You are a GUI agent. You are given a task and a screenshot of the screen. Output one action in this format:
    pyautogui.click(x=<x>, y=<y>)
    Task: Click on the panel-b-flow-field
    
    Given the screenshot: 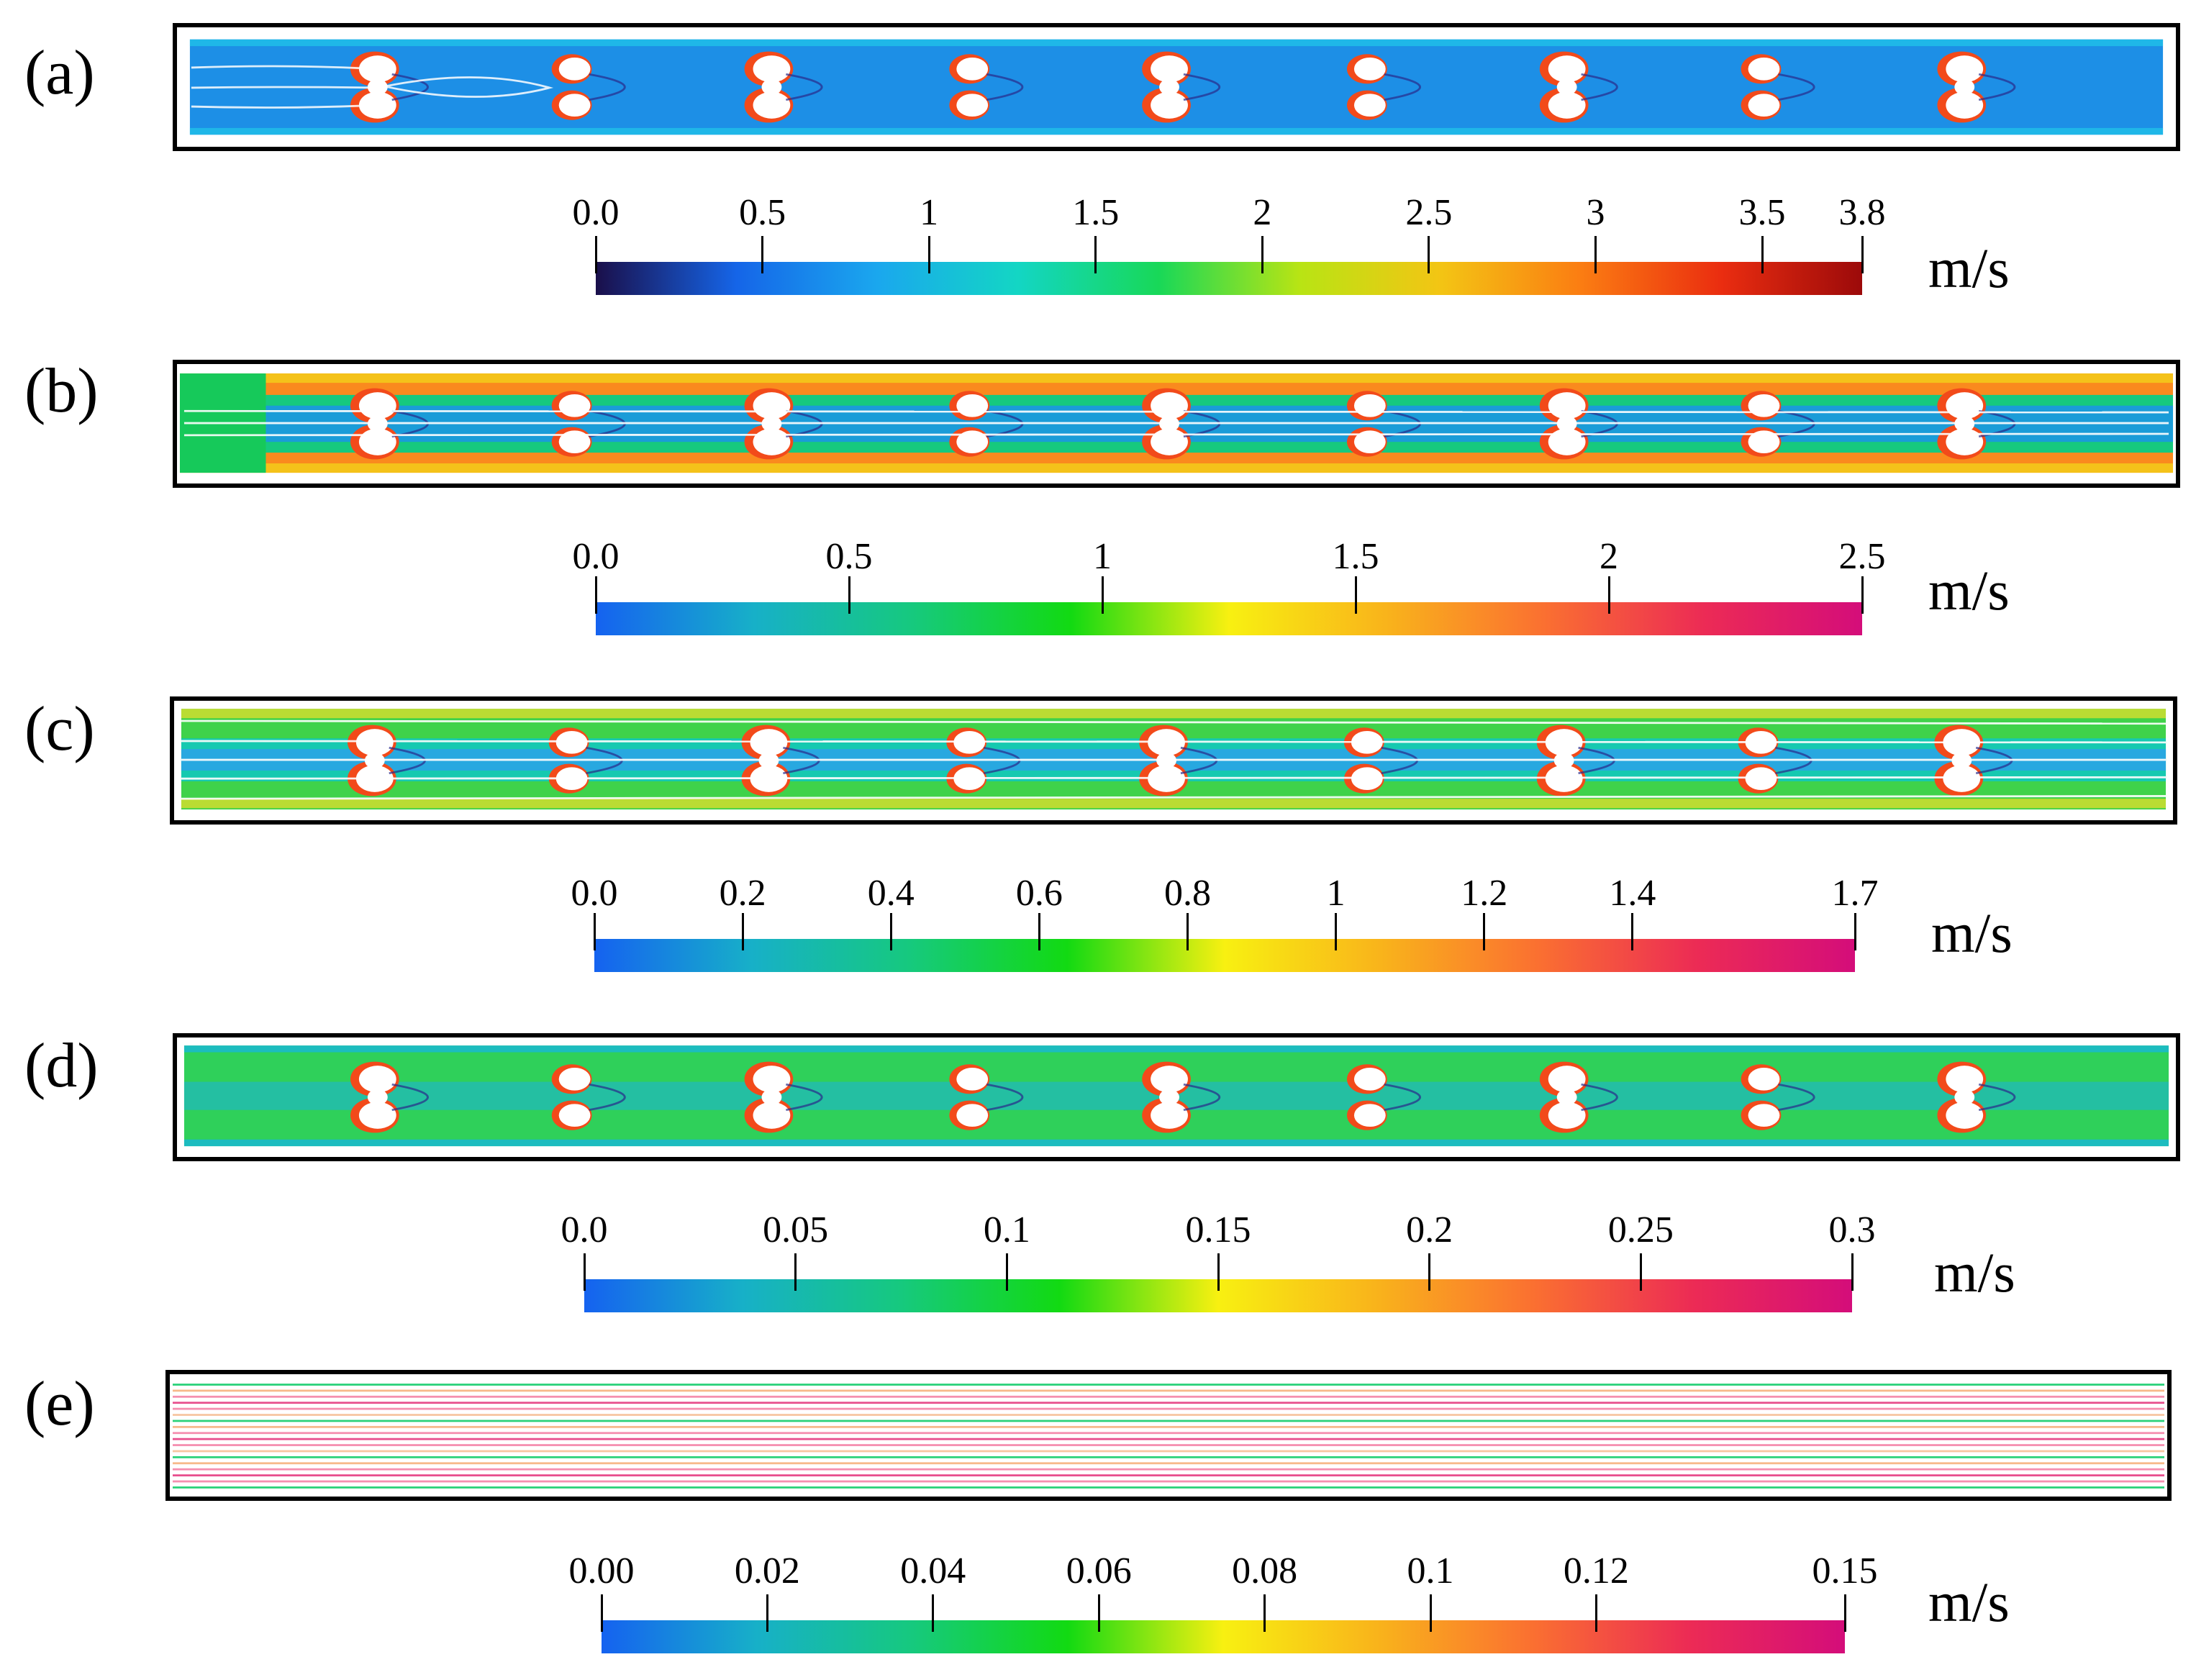 What is the action you would take?
    pyautogui.click(x=1176, y=424)
    